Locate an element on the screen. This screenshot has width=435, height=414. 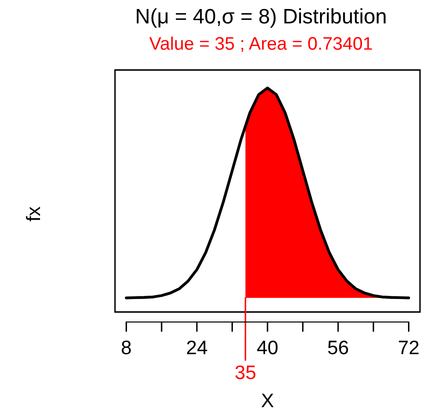
x-tick-label: 8 is located at coordinates (126, 347).